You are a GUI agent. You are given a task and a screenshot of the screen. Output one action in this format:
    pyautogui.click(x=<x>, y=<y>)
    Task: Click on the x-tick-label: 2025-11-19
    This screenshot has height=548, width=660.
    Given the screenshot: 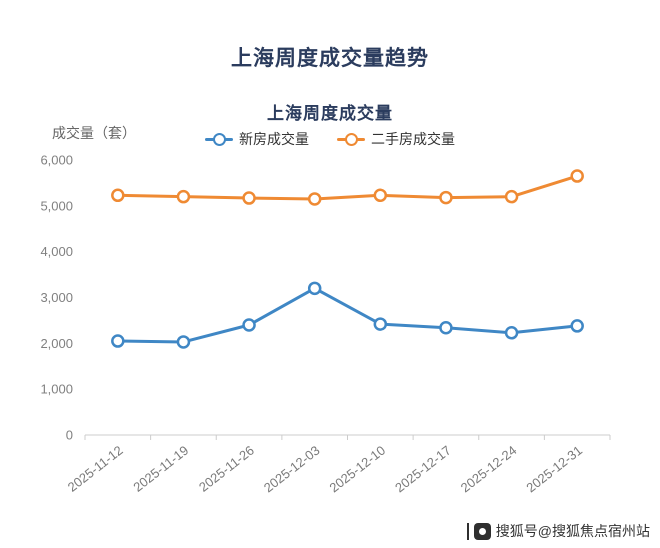 What is the action you would take?
    pyautogui.click(x=160, y=469)
    